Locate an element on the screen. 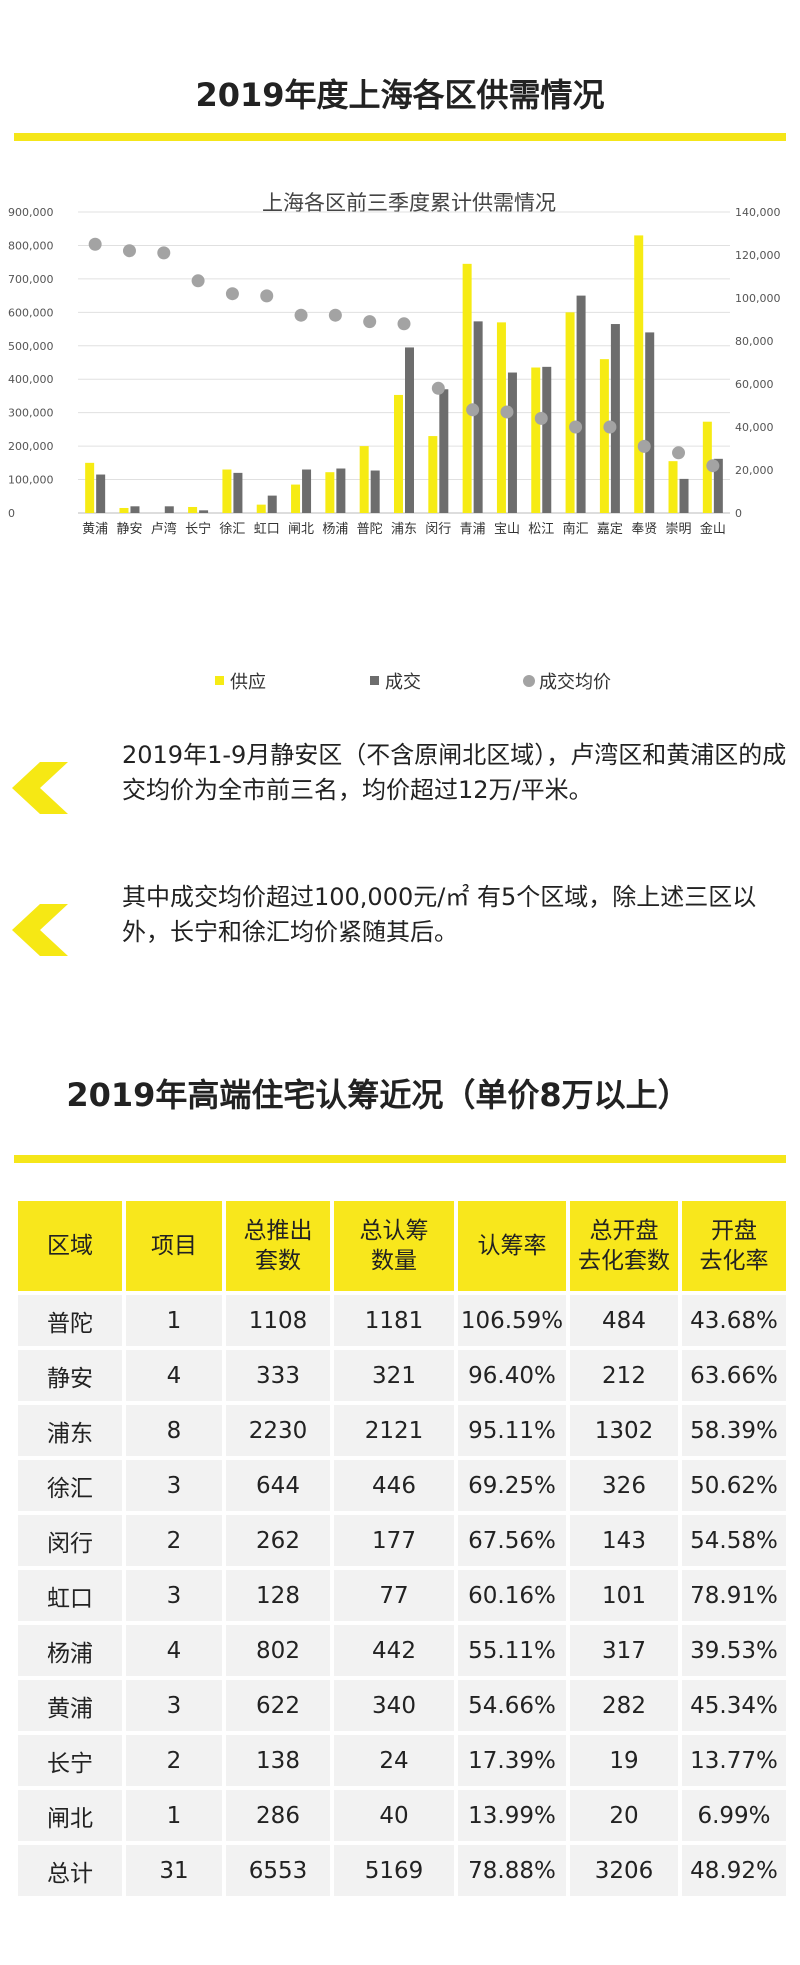 This screenshot has height=1965, width=800. table-cell: 17.39% is located at coordinates (512, 1760).